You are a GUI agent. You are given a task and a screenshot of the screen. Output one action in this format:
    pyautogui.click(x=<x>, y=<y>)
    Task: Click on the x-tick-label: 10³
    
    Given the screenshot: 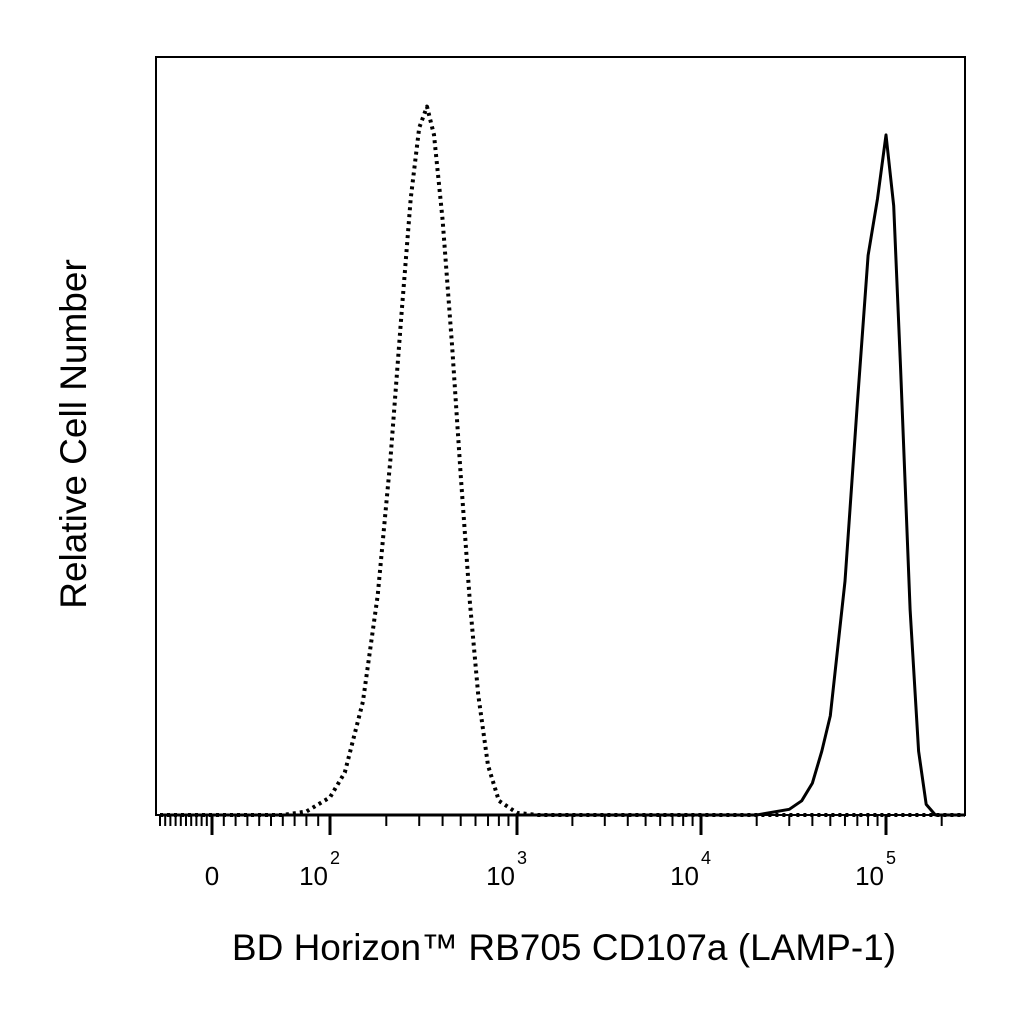 What is the action you would take?
    pyautogui.click(x=506, y=869)
    